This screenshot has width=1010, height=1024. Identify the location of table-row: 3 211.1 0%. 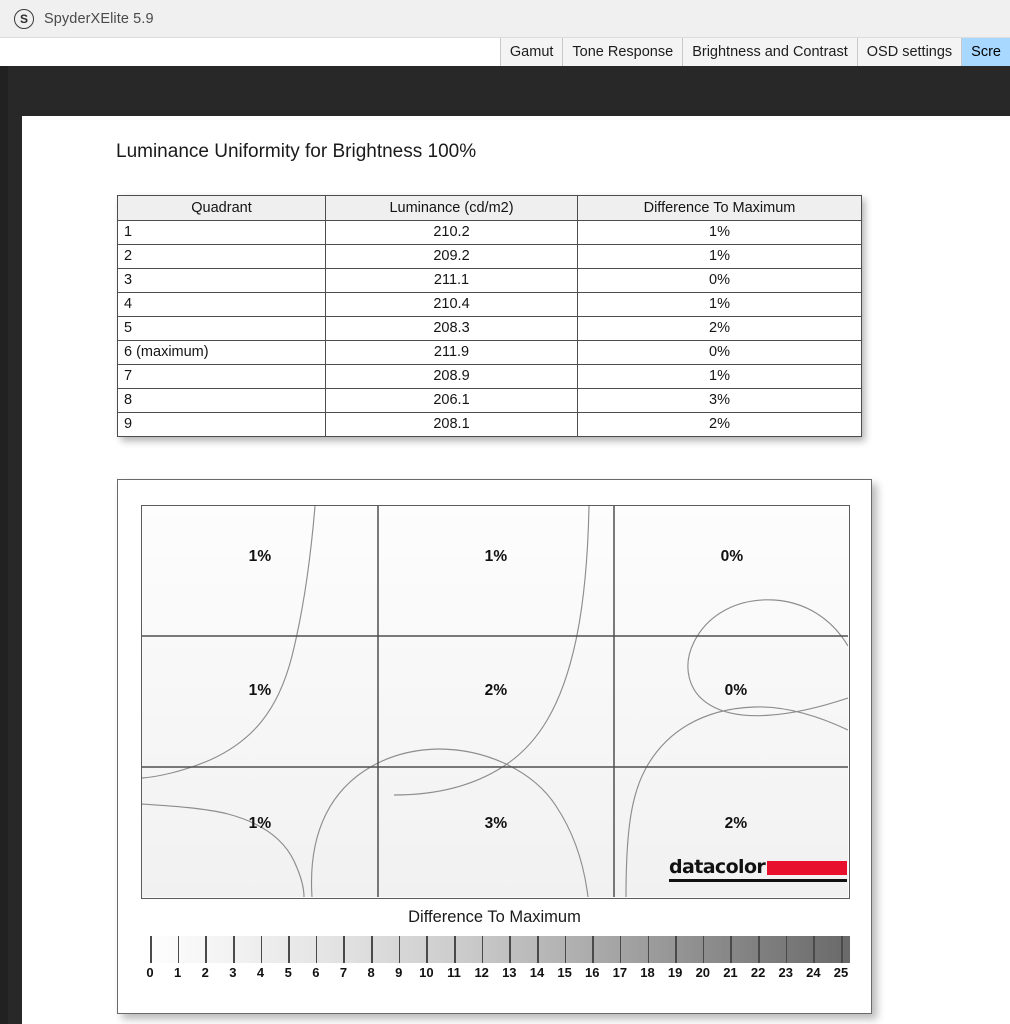
(489, 280).